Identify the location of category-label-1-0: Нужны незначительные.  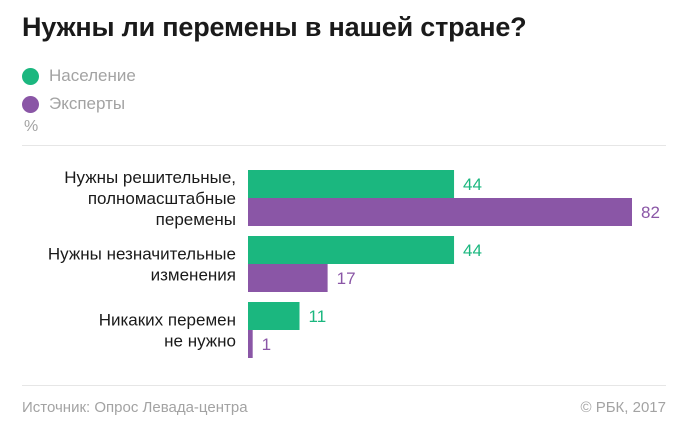
(142, 254).